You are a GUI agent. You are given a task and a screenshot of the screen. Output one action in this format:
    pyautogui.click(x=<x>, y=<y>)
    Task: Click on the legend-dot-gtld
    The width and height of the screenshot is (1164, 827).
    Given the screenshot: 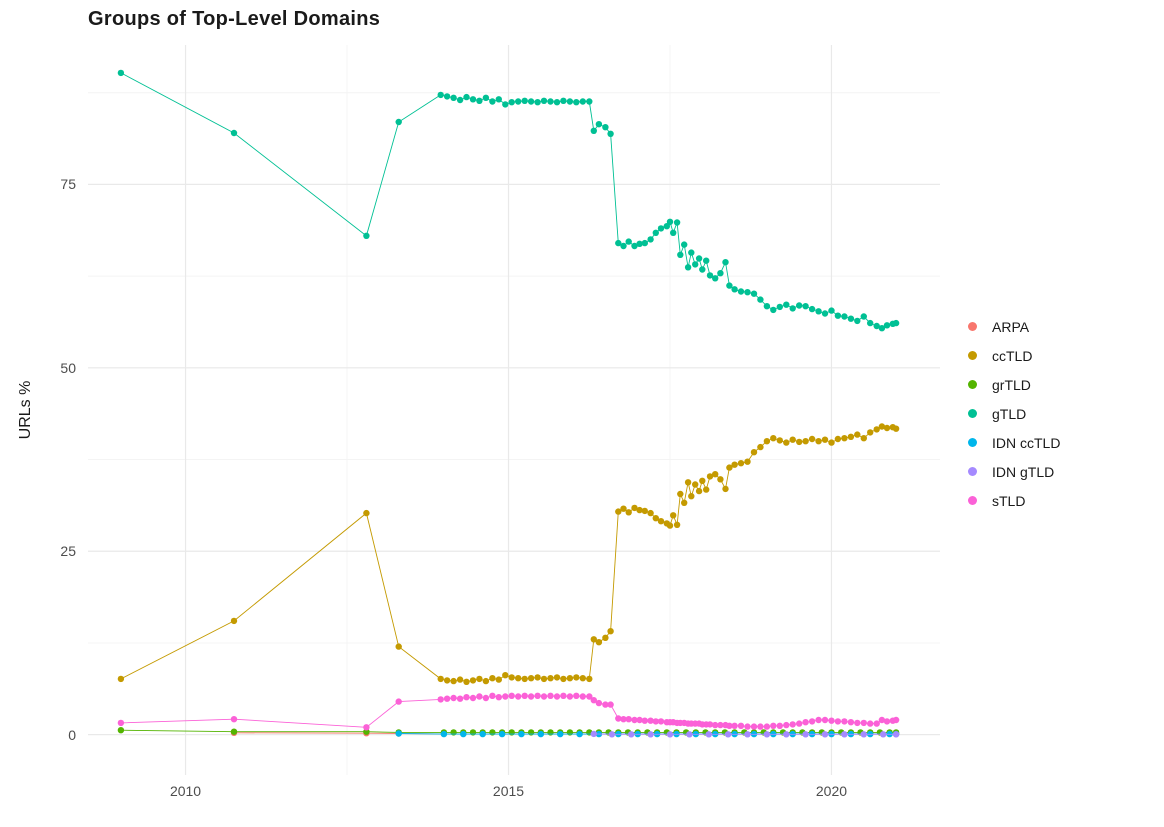 What is the action you would take?
    pyautogui.click(x=972, y=413)
    